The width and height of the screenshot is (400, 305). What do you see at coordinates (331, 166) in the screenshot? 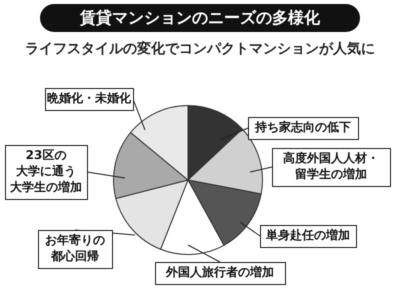
I see `slice-label: 高度外国人人材・留学生の増加` at bounding box center [331, 166].